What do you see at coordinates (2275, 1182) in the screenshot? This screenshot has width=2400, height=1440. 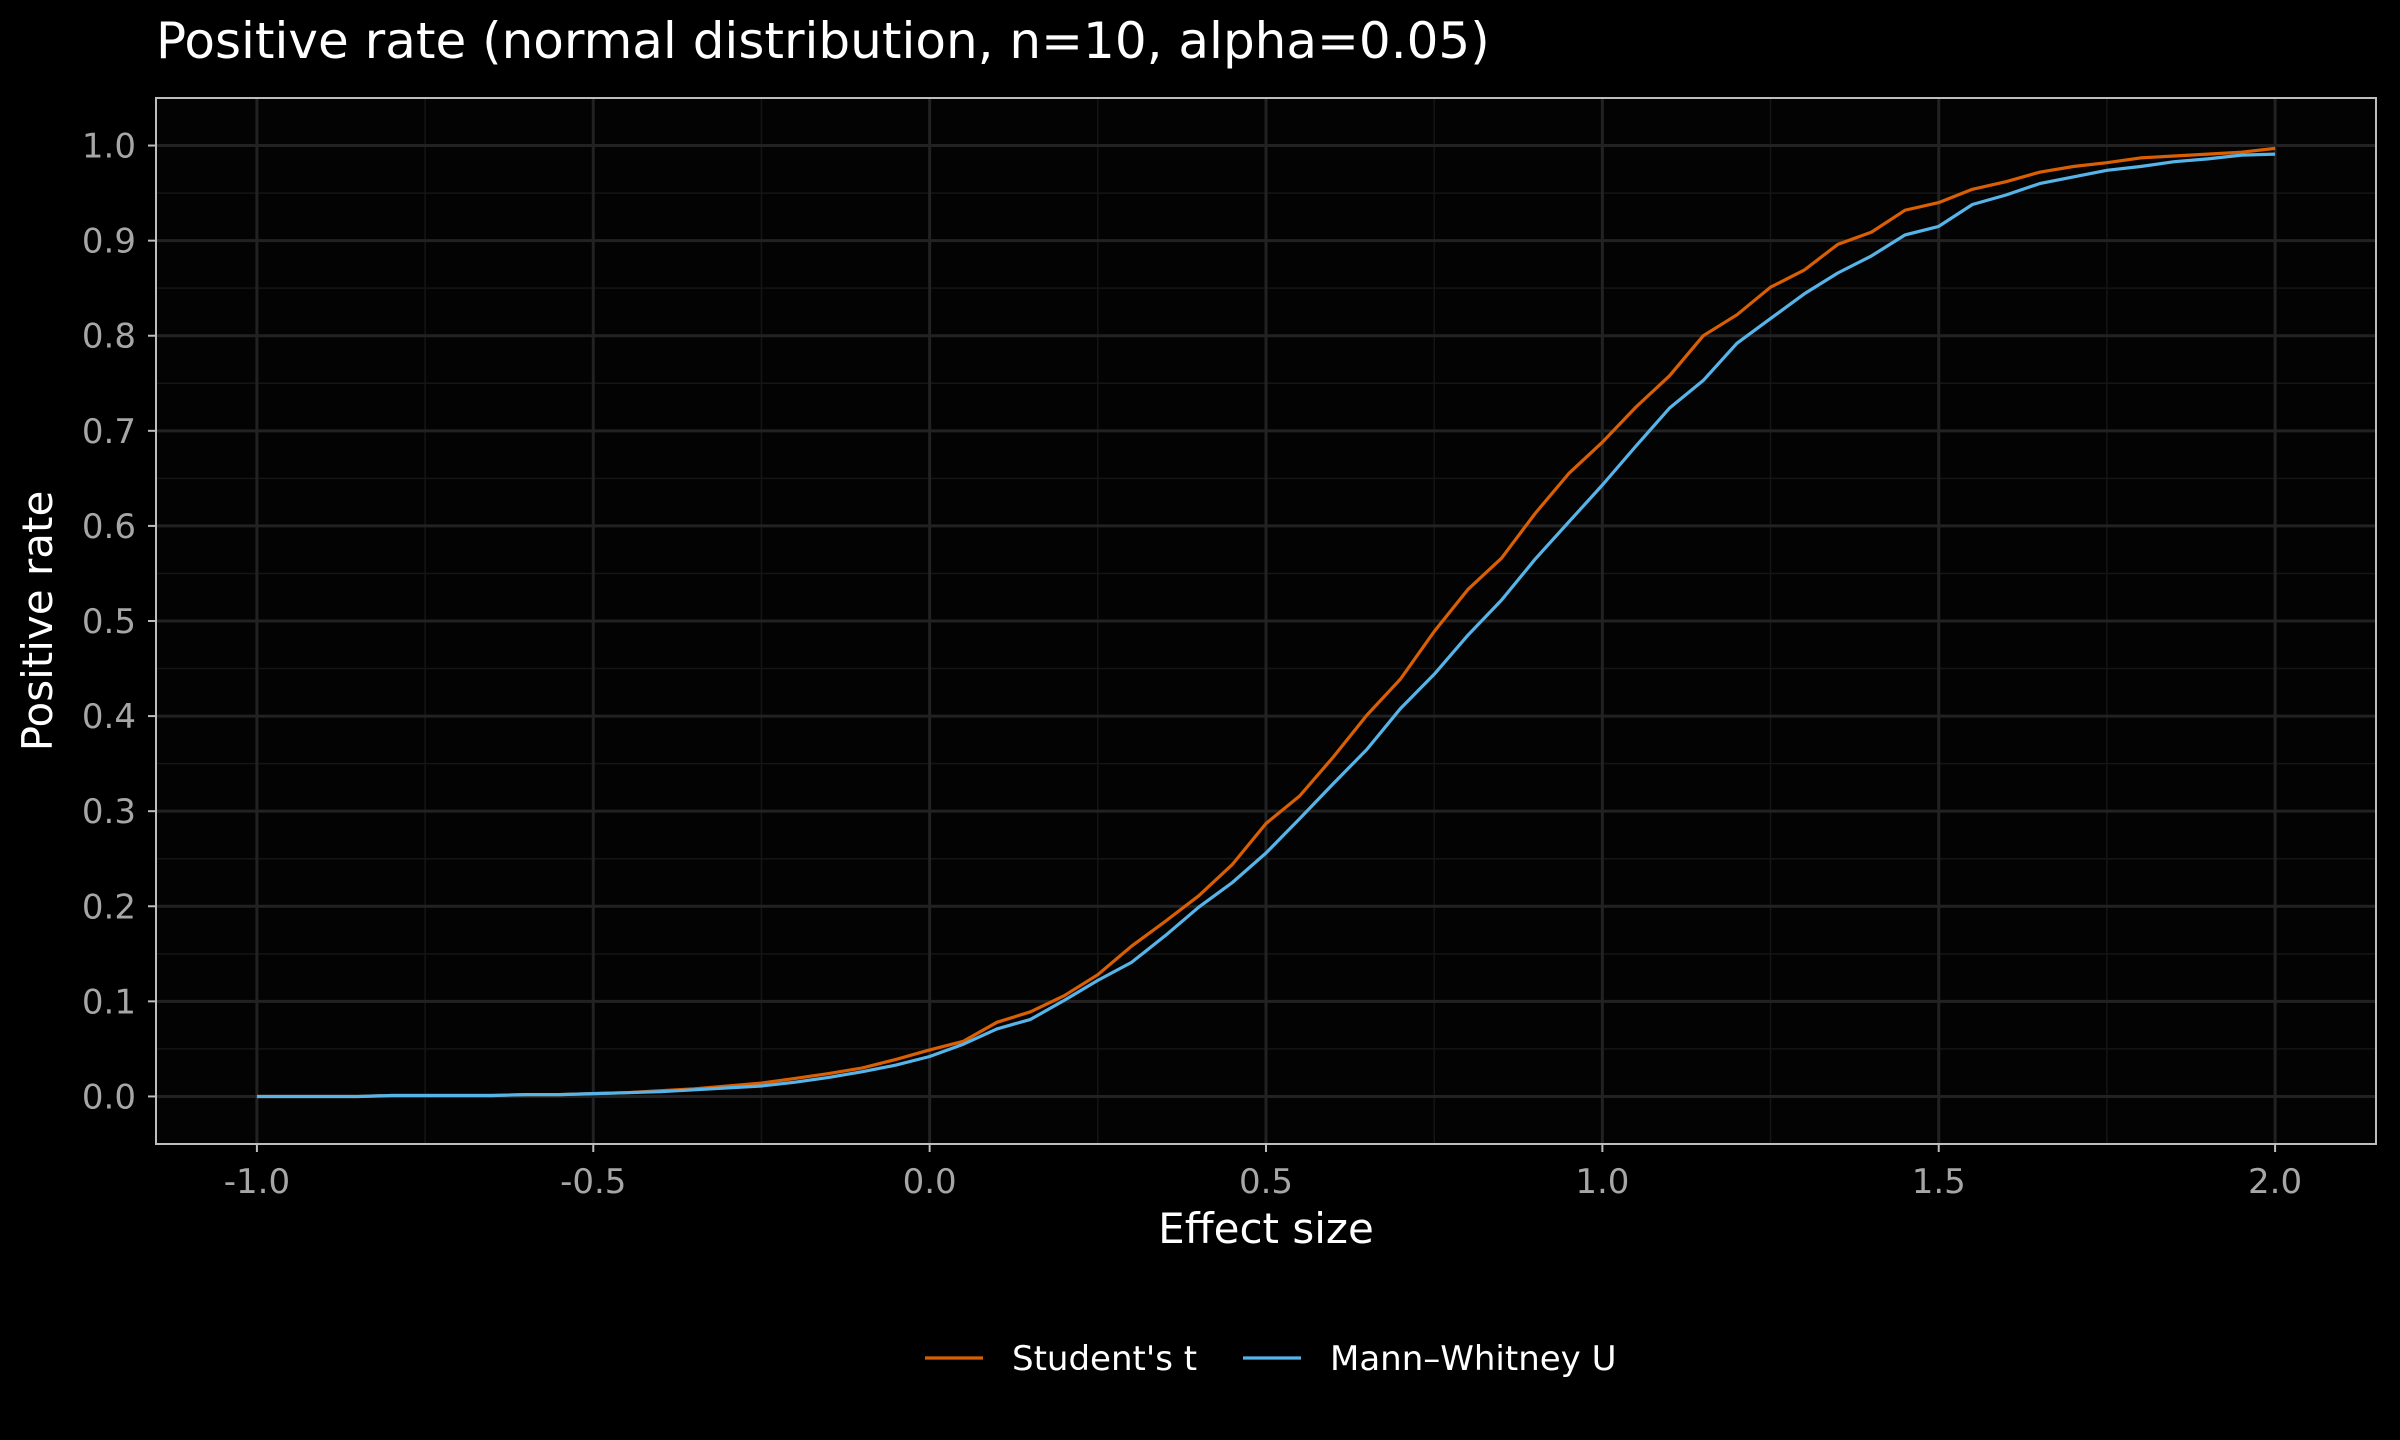 I see `x-tick-label: 2.0` at bounding box center [2275, 1182].